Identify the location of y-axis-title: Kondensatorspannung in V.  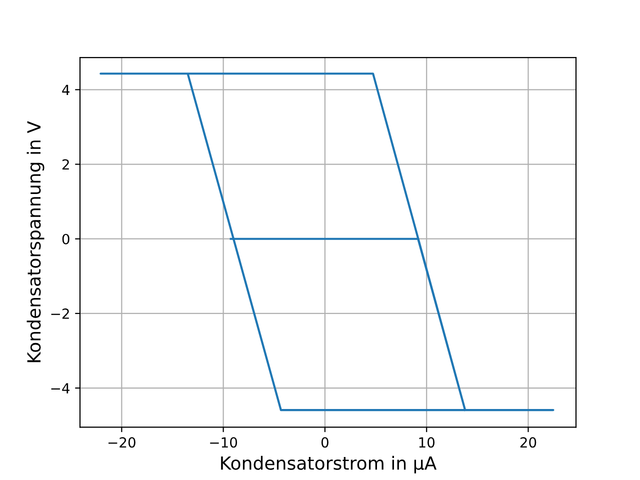
(35, 241).